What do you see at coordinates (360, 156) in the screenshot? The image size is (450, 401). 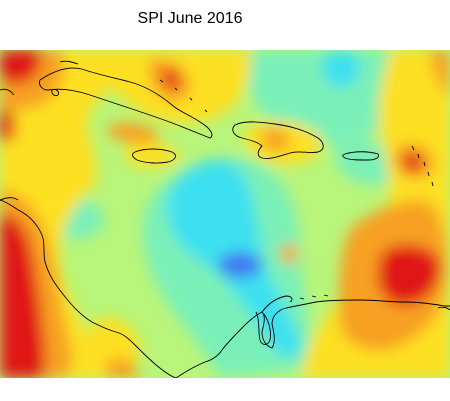 I see `puerto-rico-coastline` at bounding box center [360, 156].